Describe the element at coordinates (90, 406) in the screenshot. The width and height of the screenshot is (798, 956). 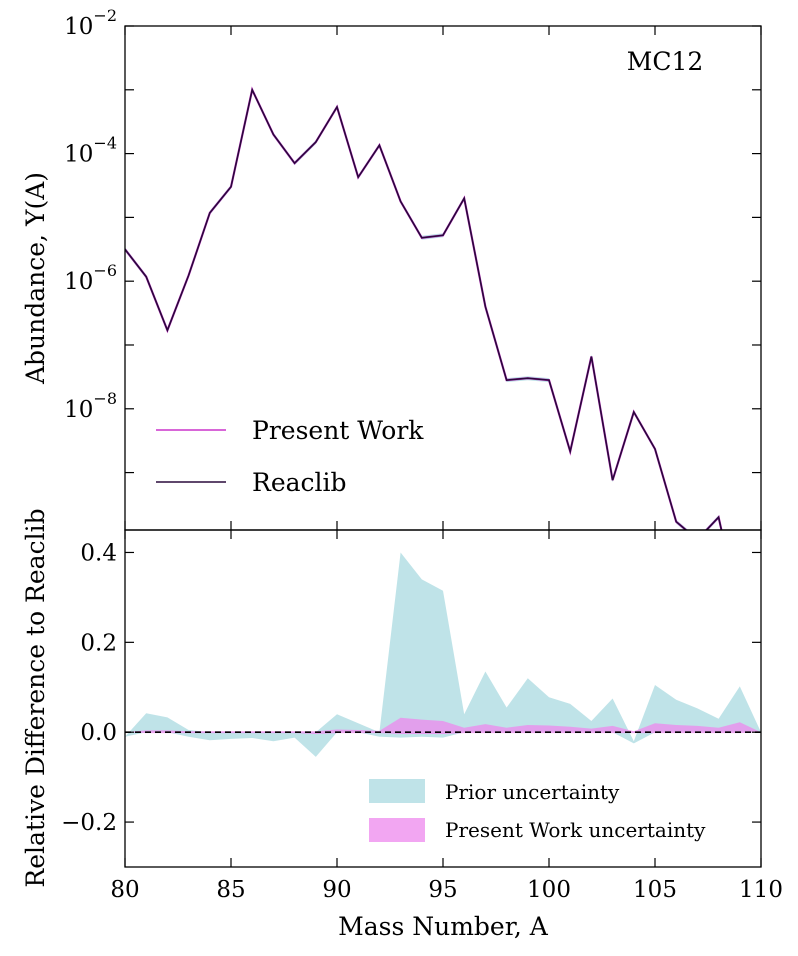
I see `y-tick-label: 10⁻⁸` at that location.